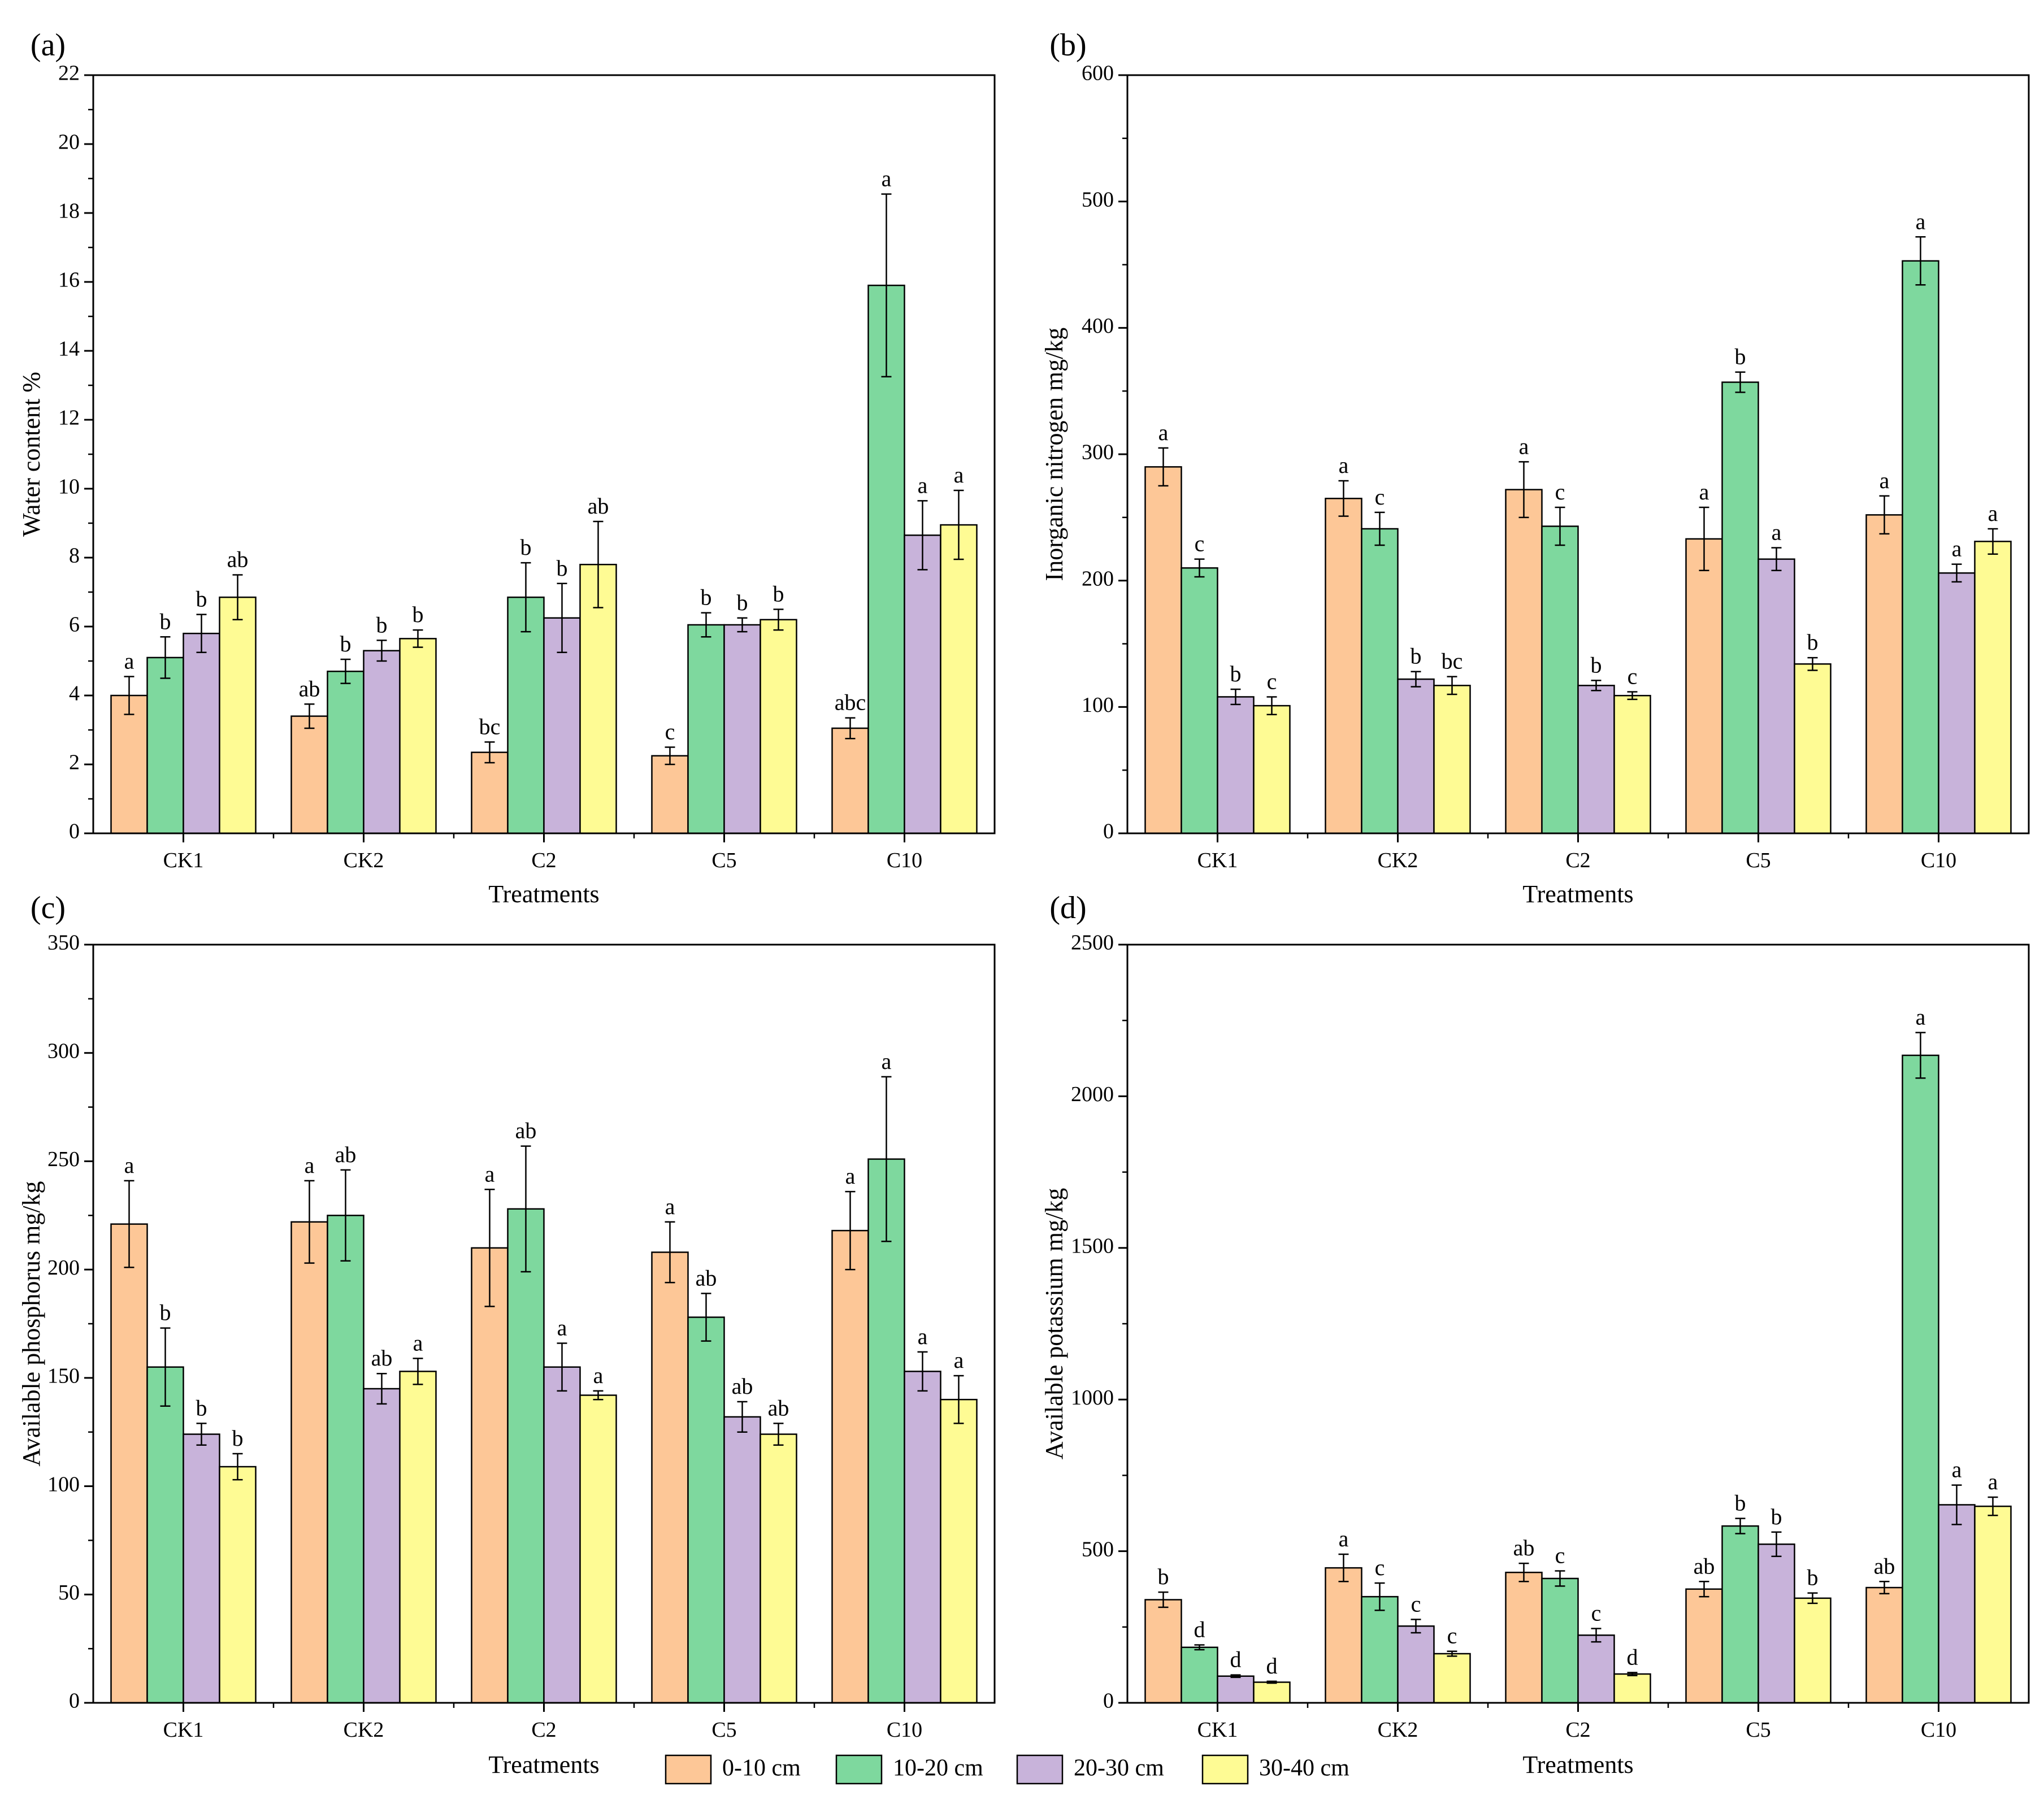 Image resolution: width=2044 pixels, height=1800 pixels. I want to click on y-tick-label: 6, so click(75, 625).